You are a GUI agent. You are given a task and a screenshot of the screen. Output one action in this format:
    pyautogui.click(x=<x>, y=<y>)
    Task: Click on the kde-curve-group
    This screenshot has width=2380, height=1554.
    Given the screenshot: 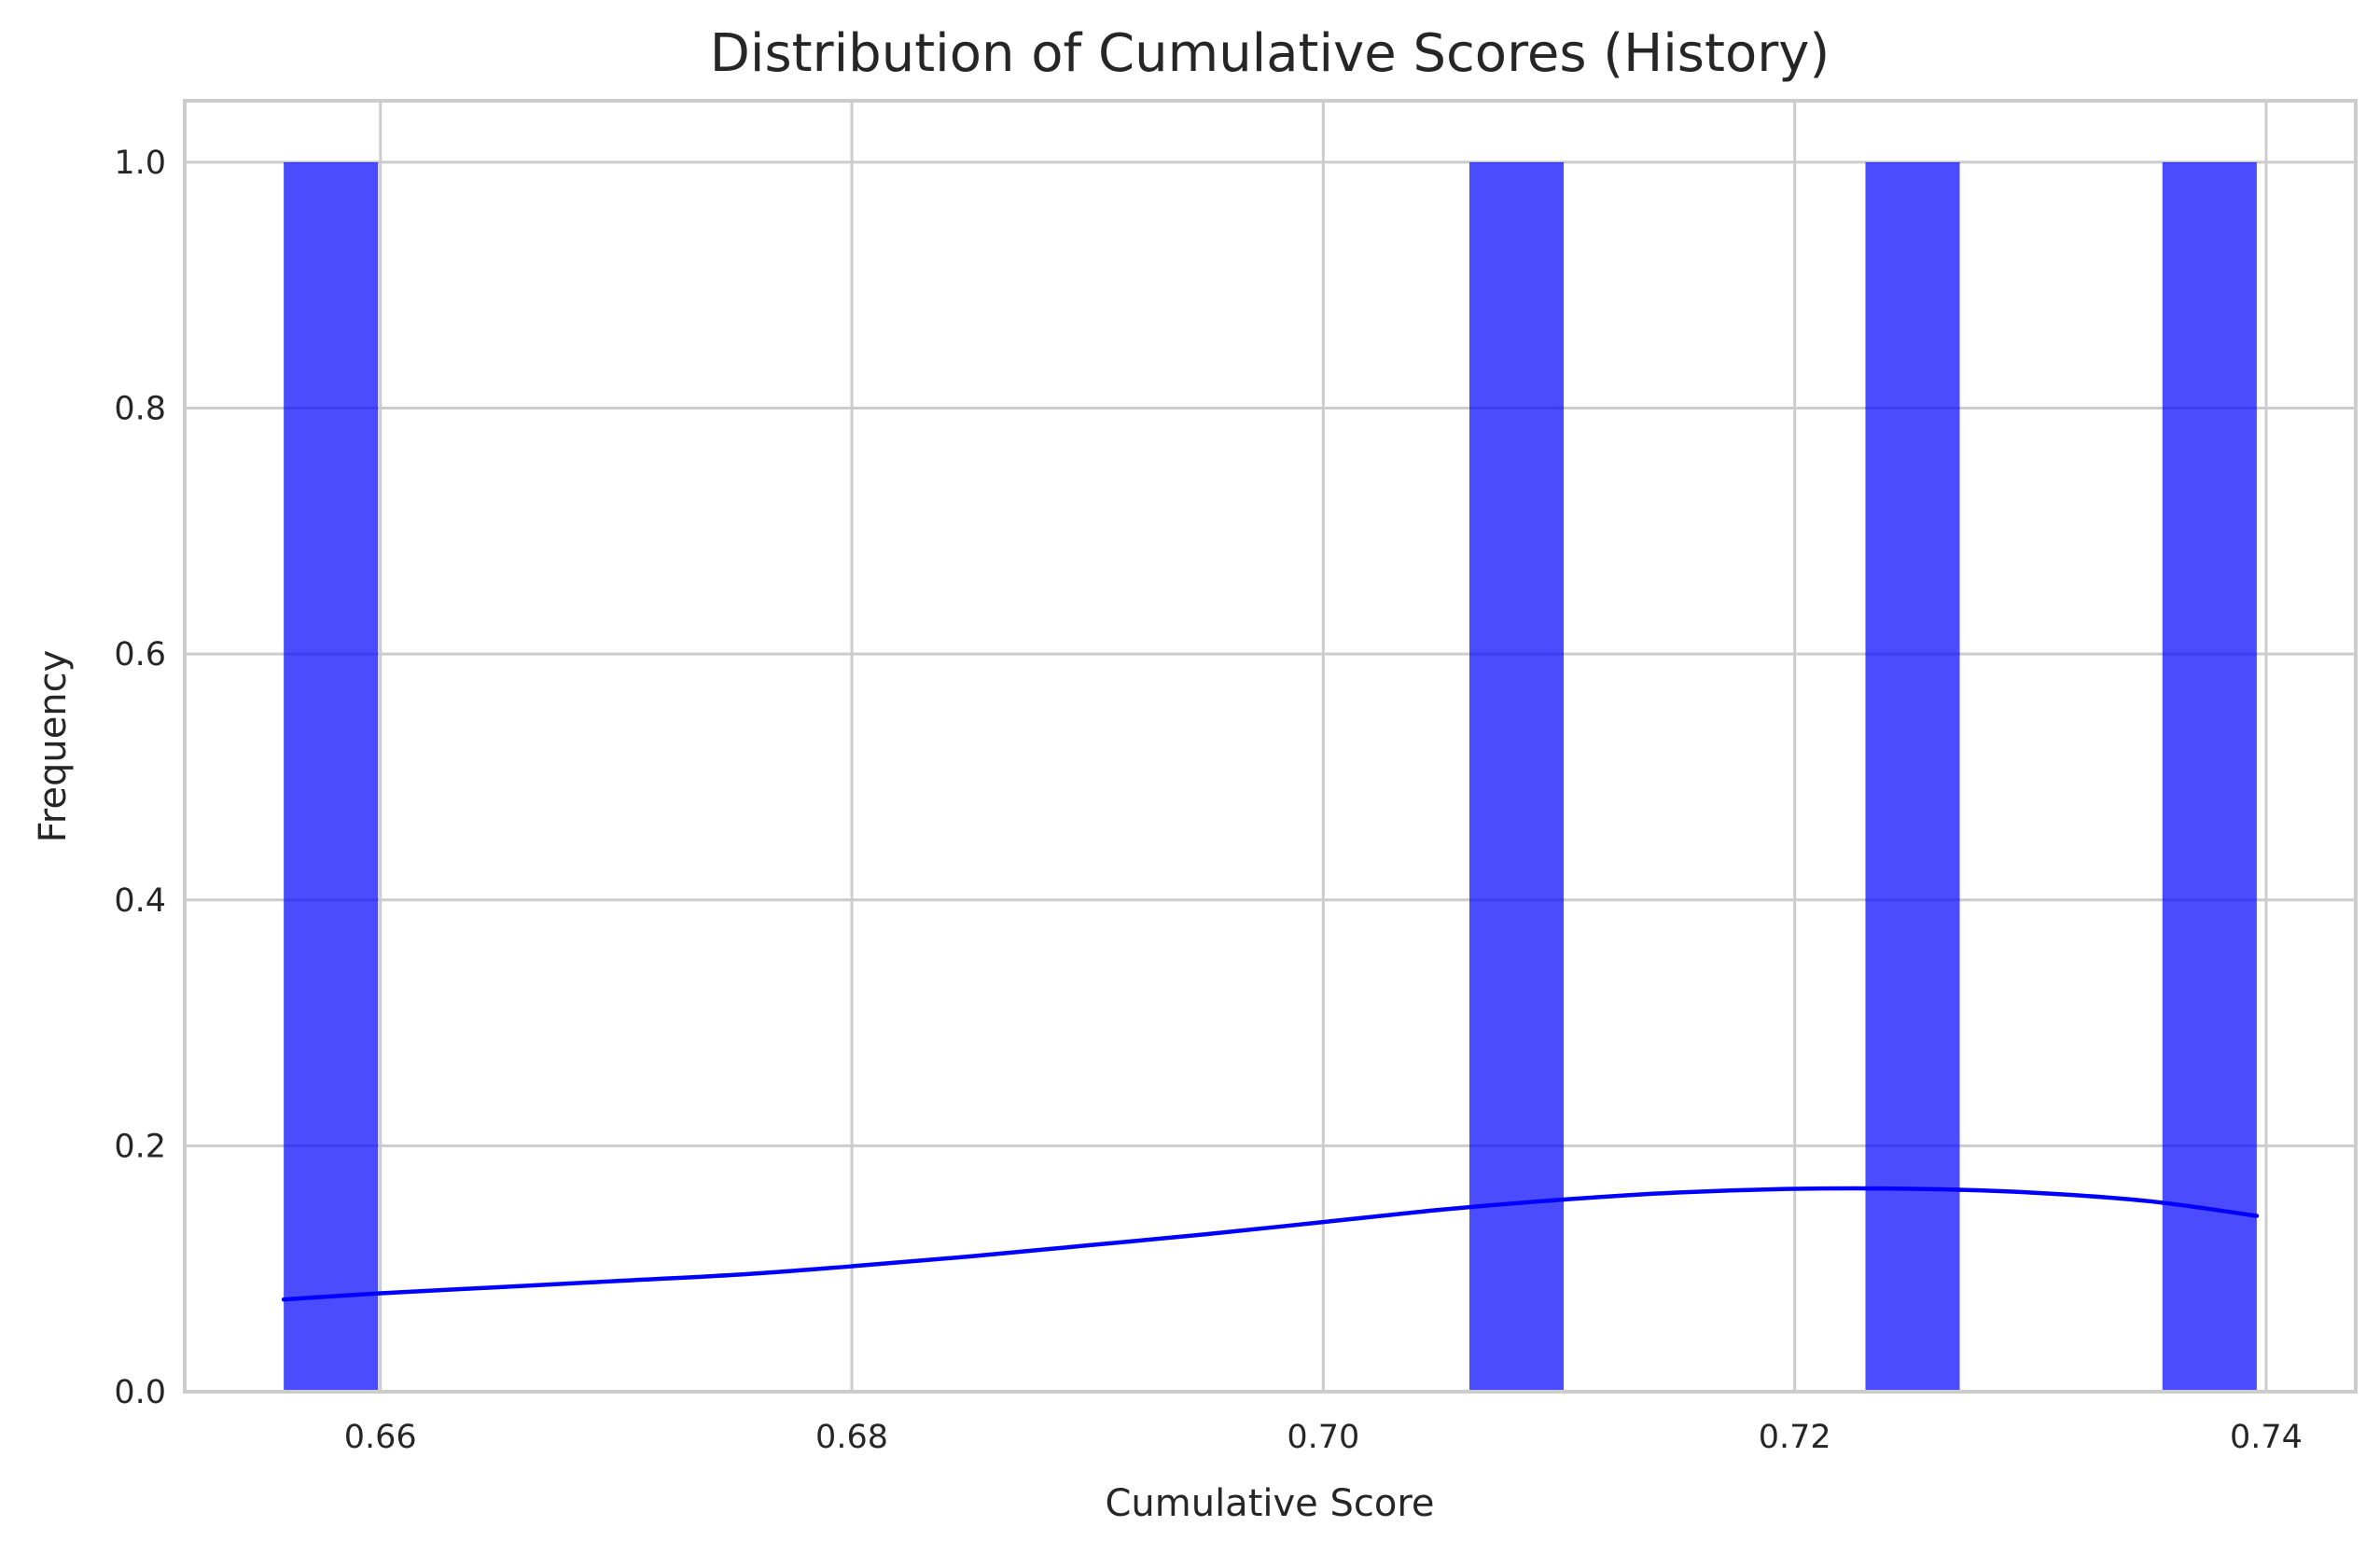 What is the action you would take?
    pyautogui.click(x=1270, y=1244)
    